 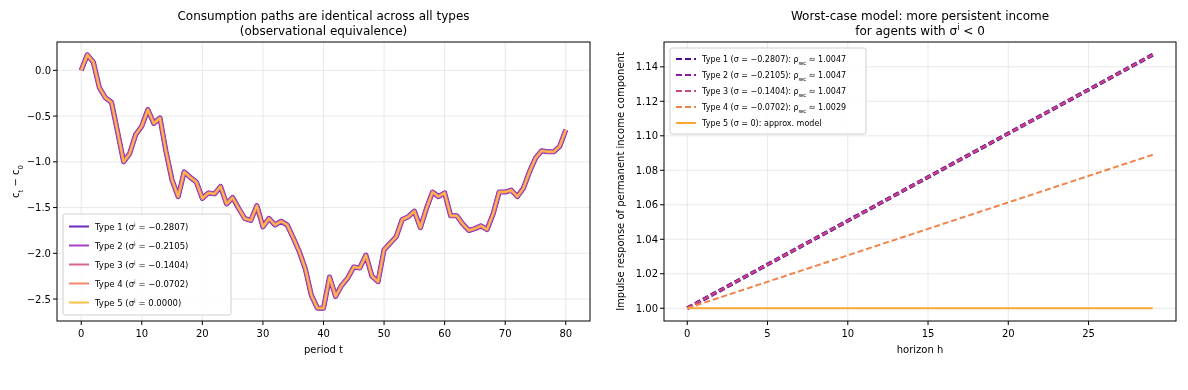 What do you see at coordinates (141, 245) in the screenshot?
I see `legend-label: Type 2 (σ$^{i}$ = −0.2105)` at bounding box center [141, 245].